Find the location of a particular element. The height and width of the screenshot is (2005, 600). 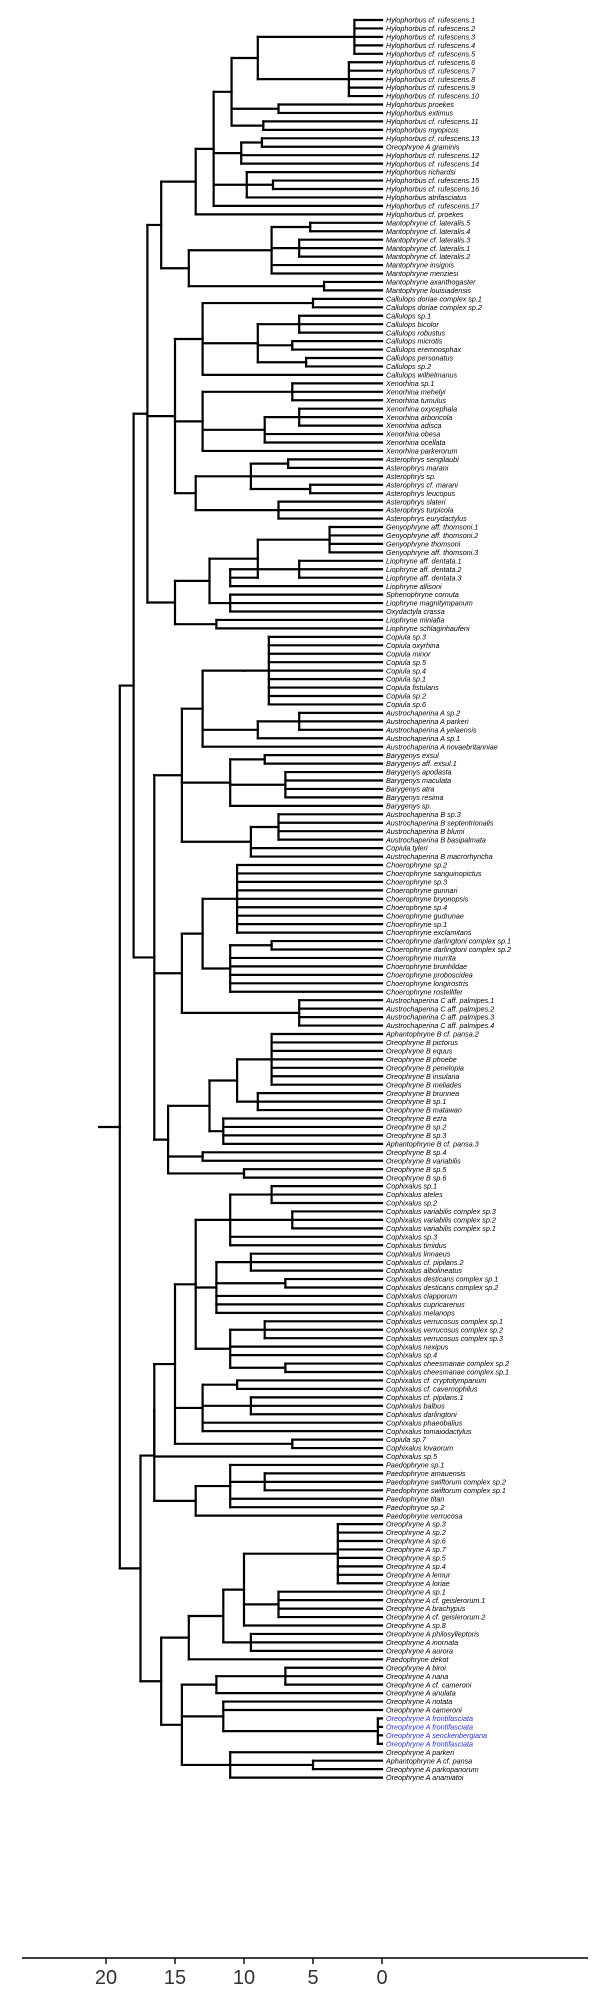

tip-label: Austrochaperina A sp.2 is located at coordinates (422, 713).